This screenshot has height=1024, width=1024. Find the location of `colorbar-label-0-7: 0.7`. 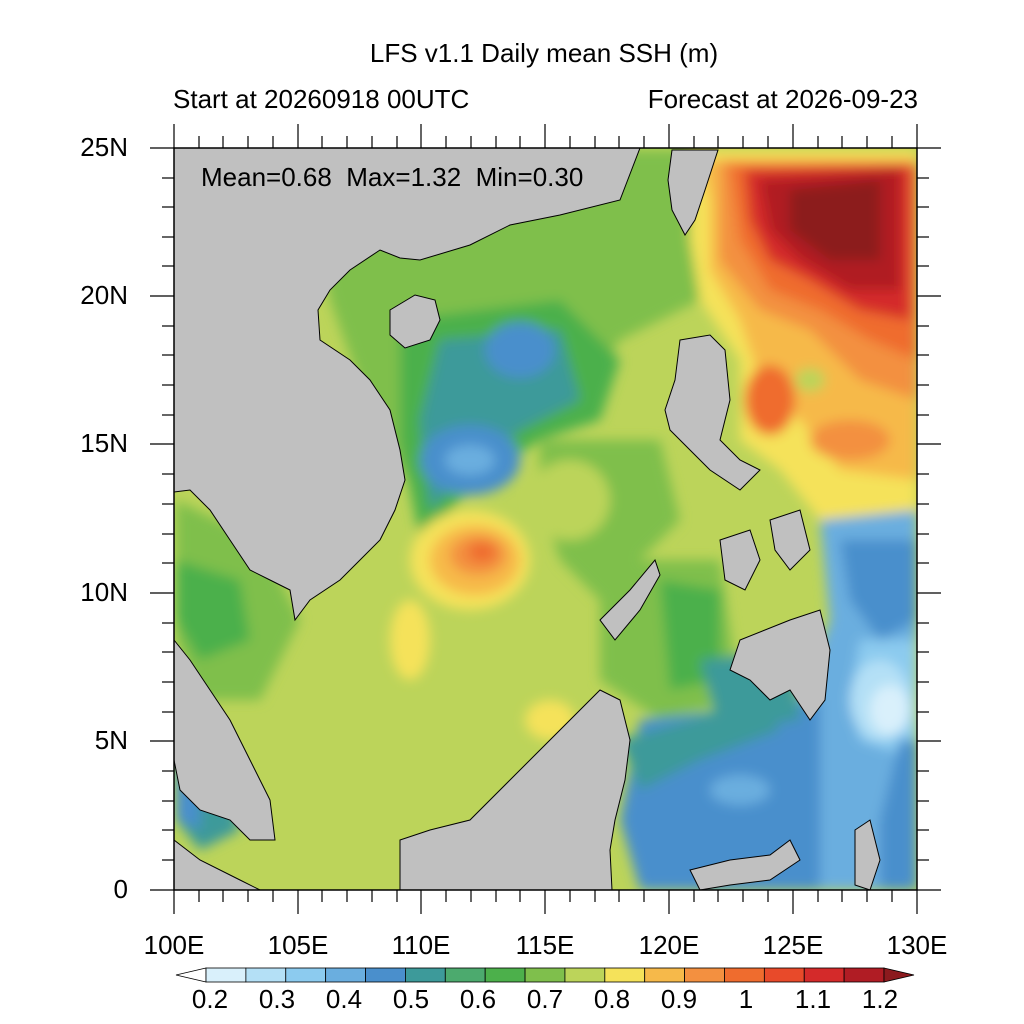

colorbar-label-0-7: 0.7 is located at coordinates (545, 999).